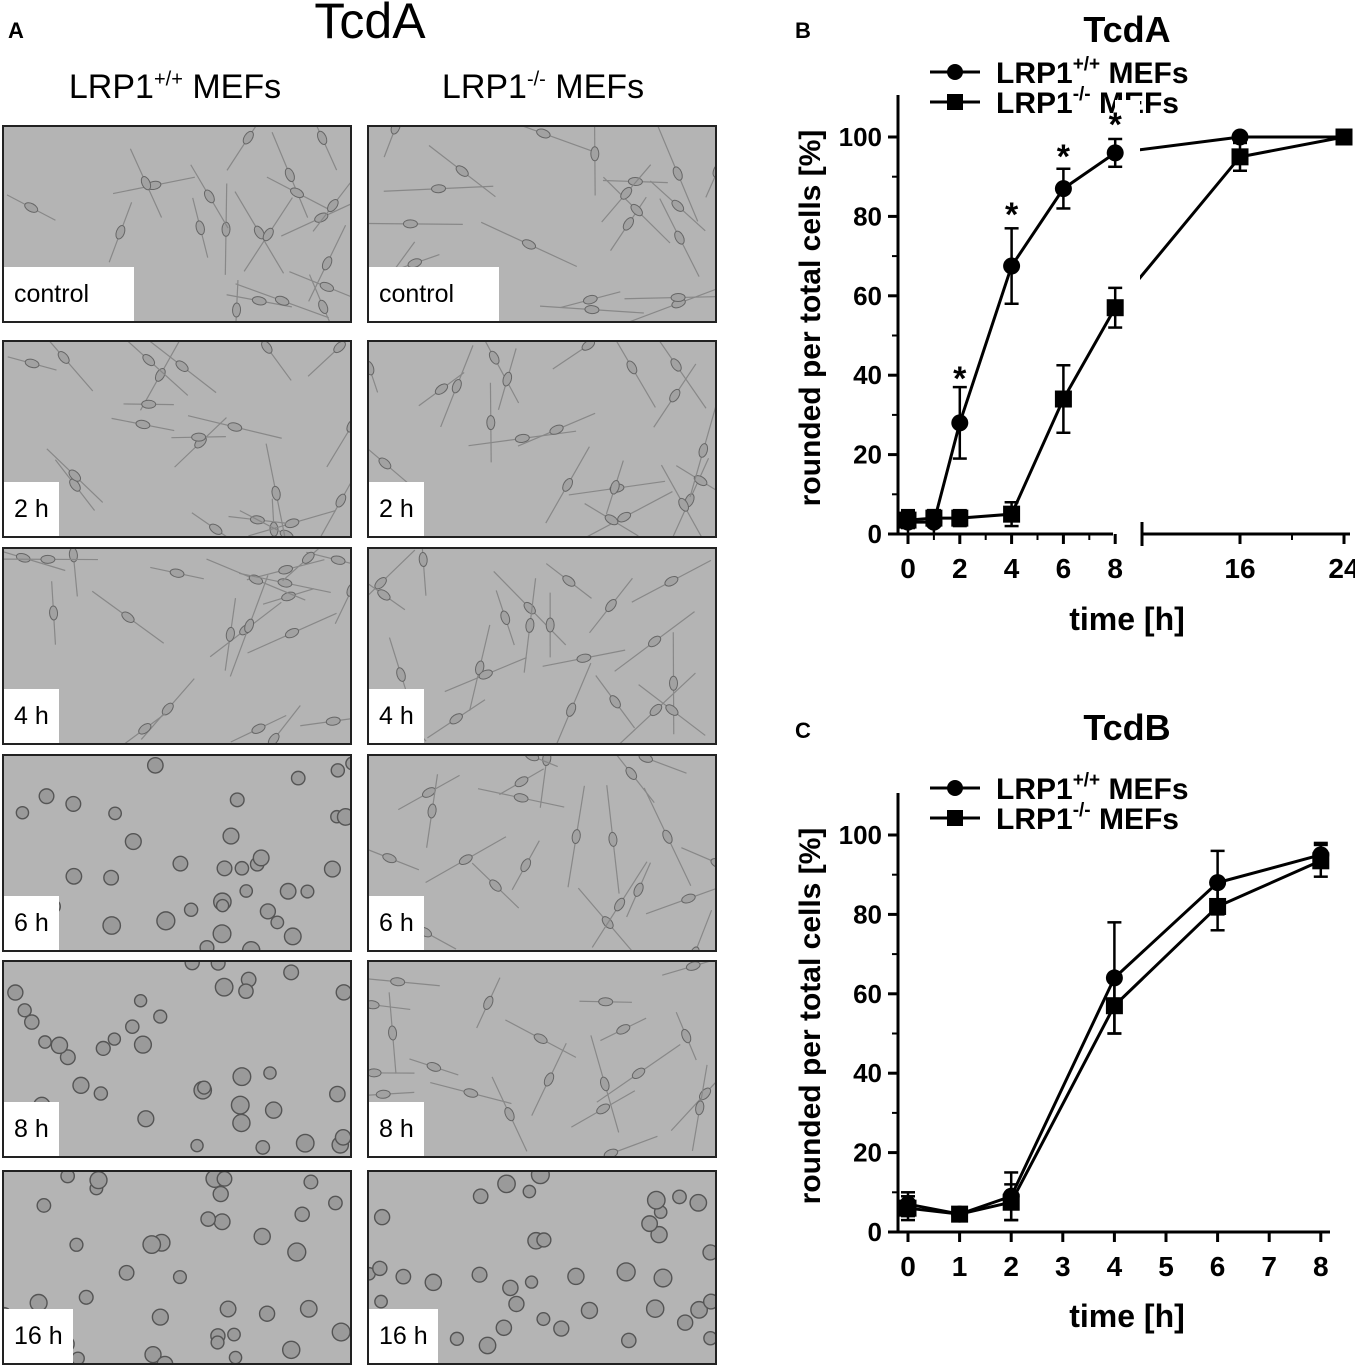 The image size is (1359, 1372). What do you see at coordinates (1126, 727) in the screenshot?
I see `chart-title: TcdB` at bounding box center [1126, 727].